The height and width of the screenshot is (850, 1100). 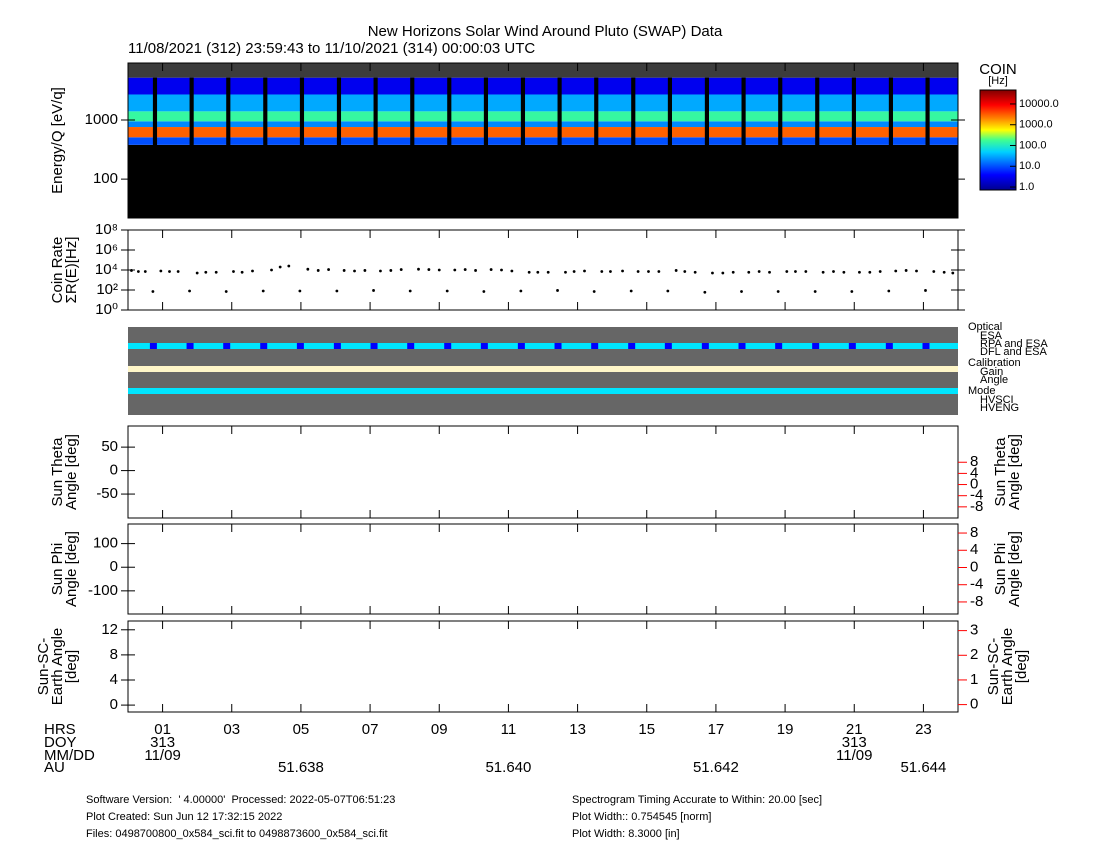 What do you see at coordinates (716, 767) in the screenshot?
I see `time-tick-label: 51.642` at bounding box center [716, 767].